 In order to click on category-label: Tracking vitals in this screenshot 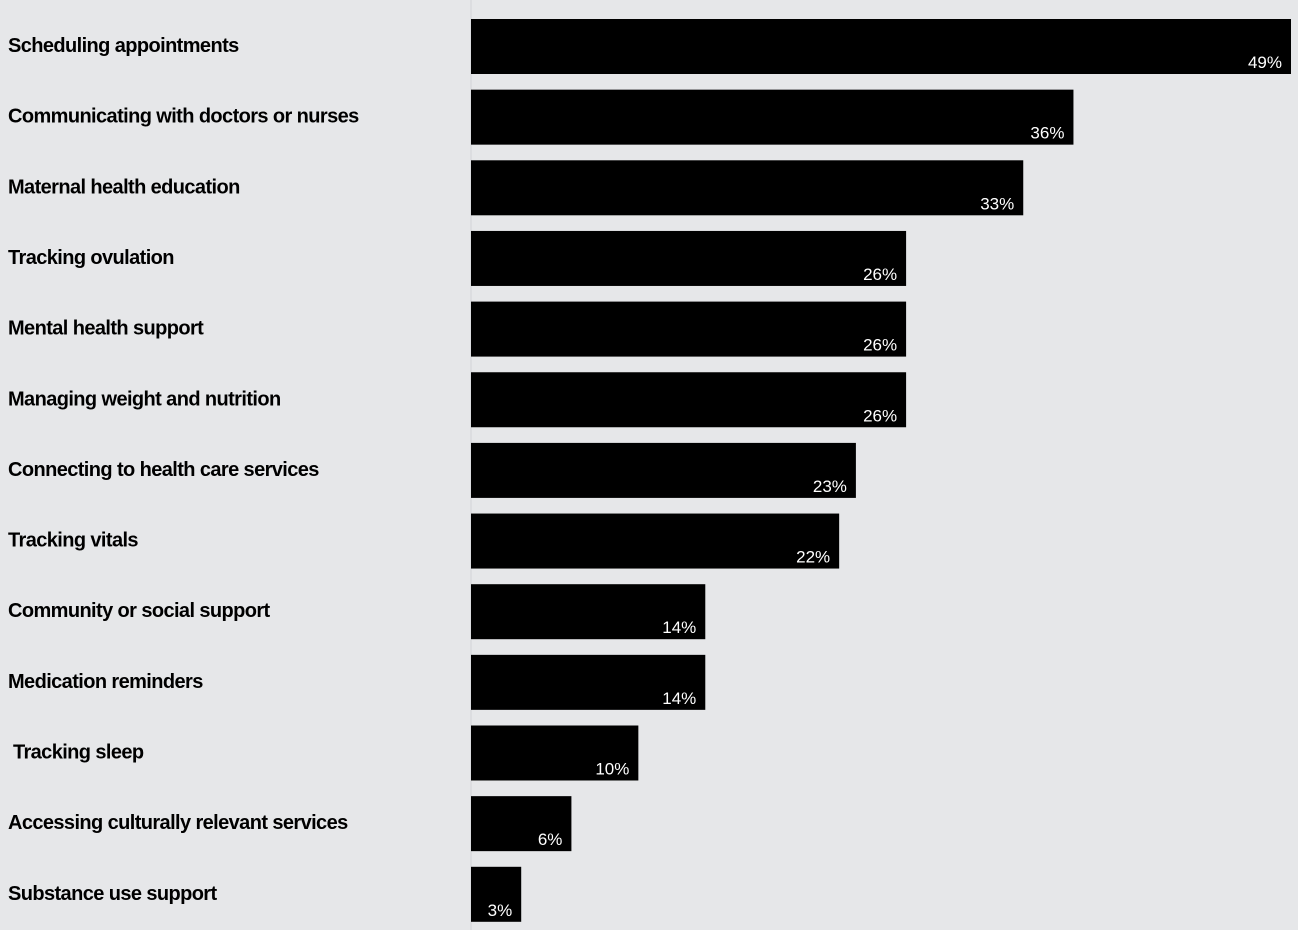, I will do `click(73, 541)`.